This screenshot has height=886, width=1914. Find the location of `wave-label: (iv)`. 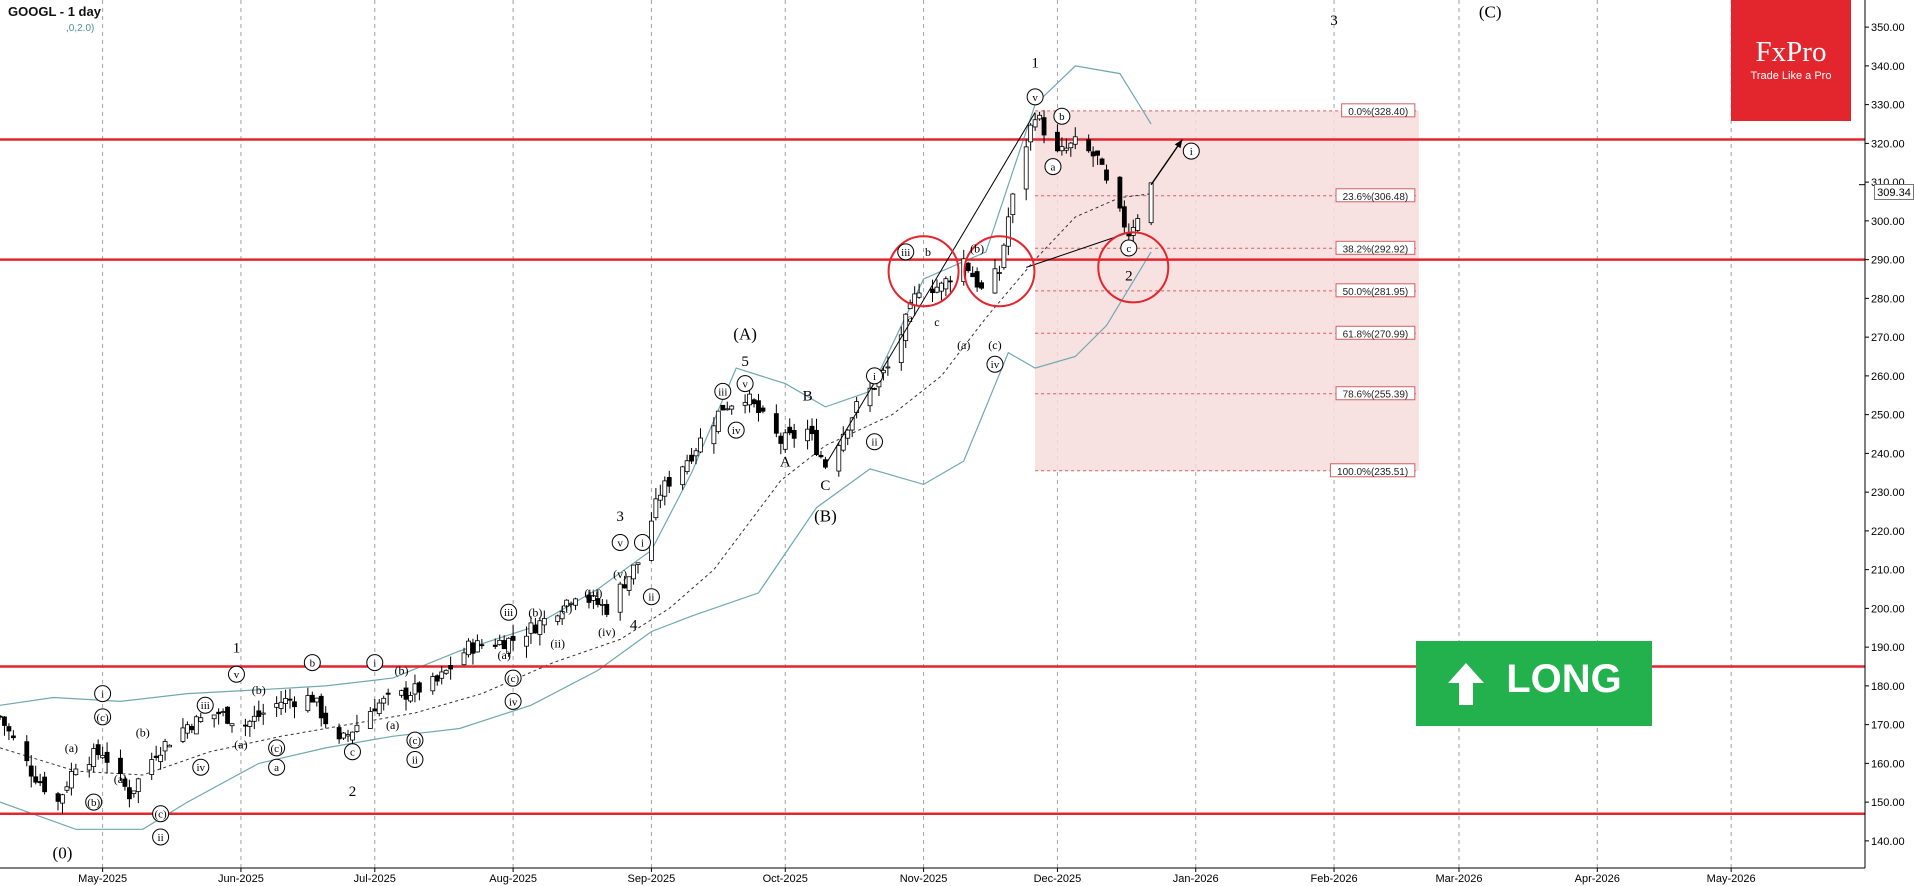

wave-label: (iv) is located at coordinates (606, 632).